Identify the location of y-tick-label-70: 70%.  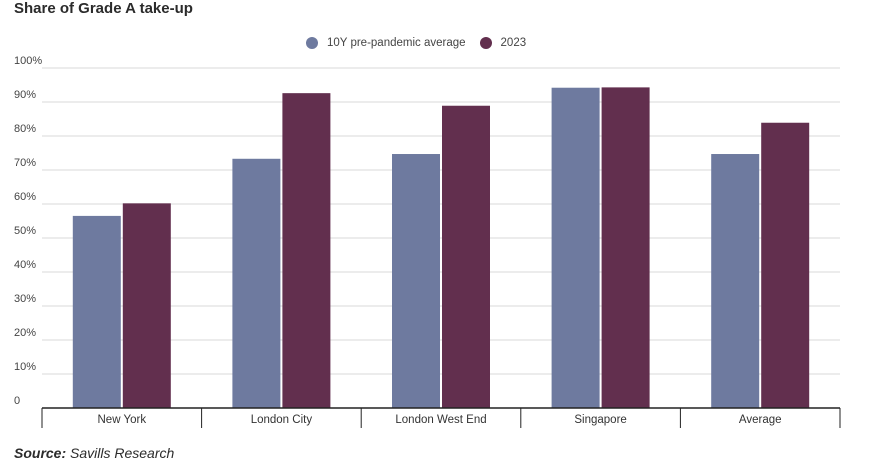
(25, 163).